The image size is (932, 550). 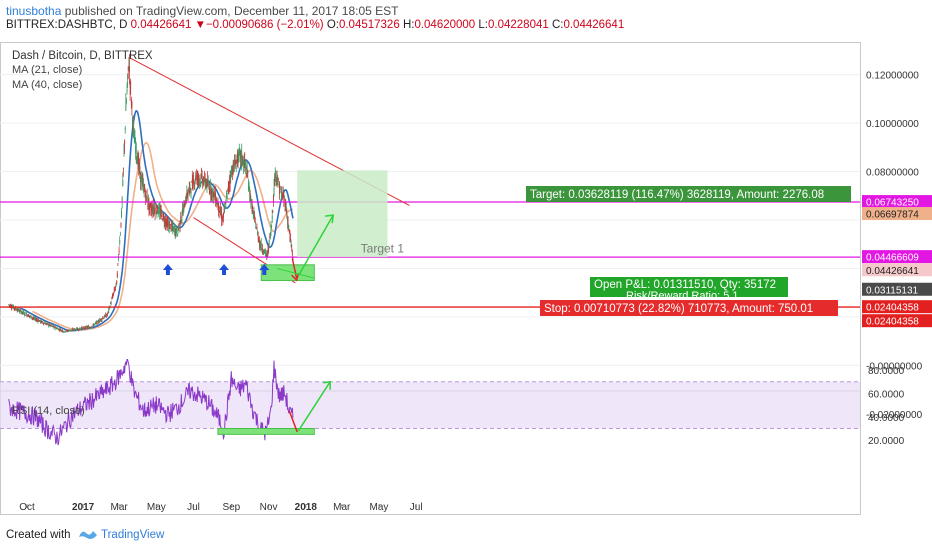 I want to click on x-tick: 2017, so click(x=83, y=507).